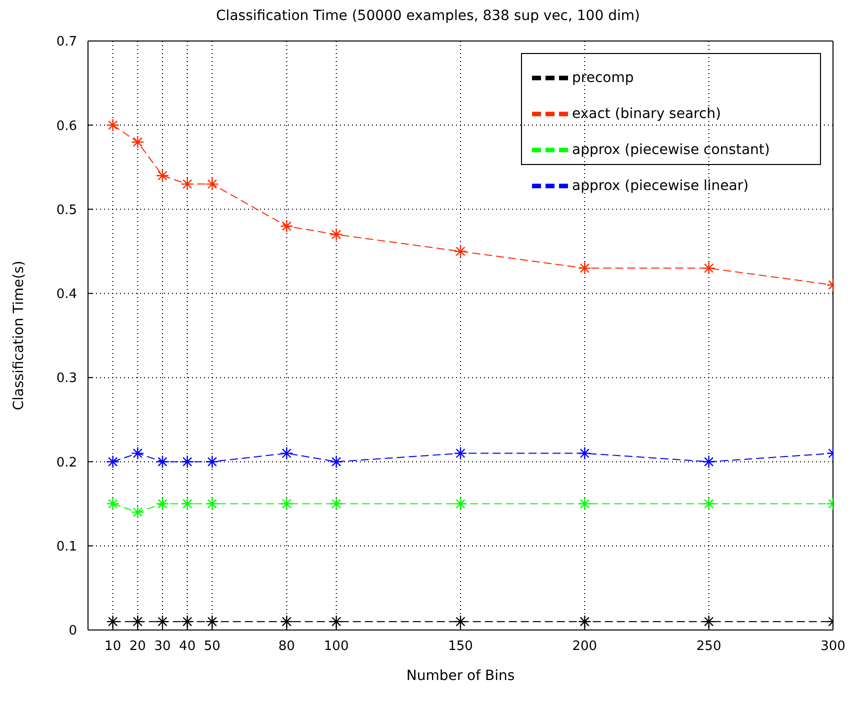 The height and width of the screenshot is (704, 855). I want to click on x-tick-label: 200, so click(585, 646).